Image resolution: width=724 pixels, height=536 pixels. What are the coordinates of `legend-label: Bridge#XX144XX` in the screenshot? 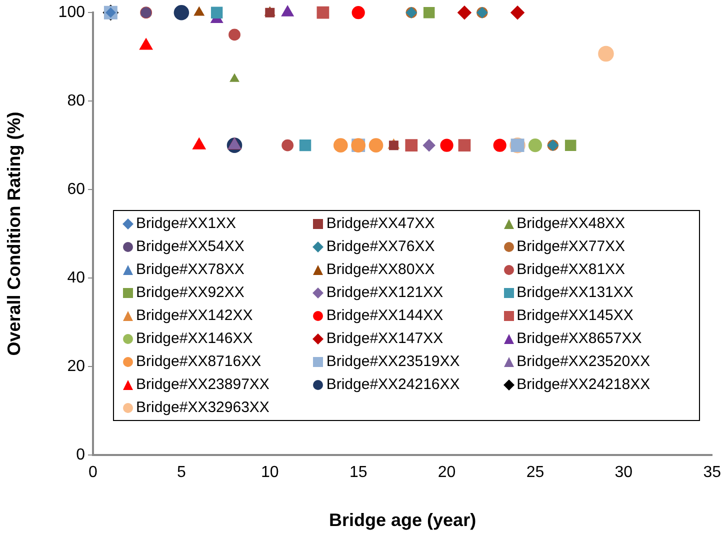 It's located at (385, 315).